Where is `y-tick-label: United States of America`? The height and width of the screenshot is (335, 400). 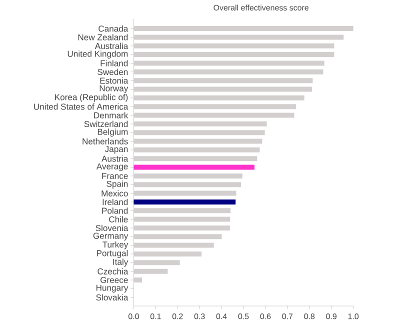 y-tick-label: United States of America is located at coordinates (81, 106).